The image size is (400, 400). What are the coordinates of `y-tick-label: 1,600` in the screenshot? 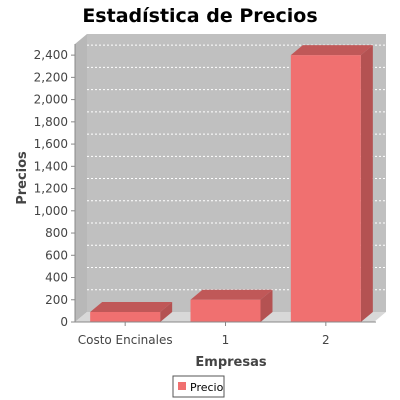 It's located at (51, 144).